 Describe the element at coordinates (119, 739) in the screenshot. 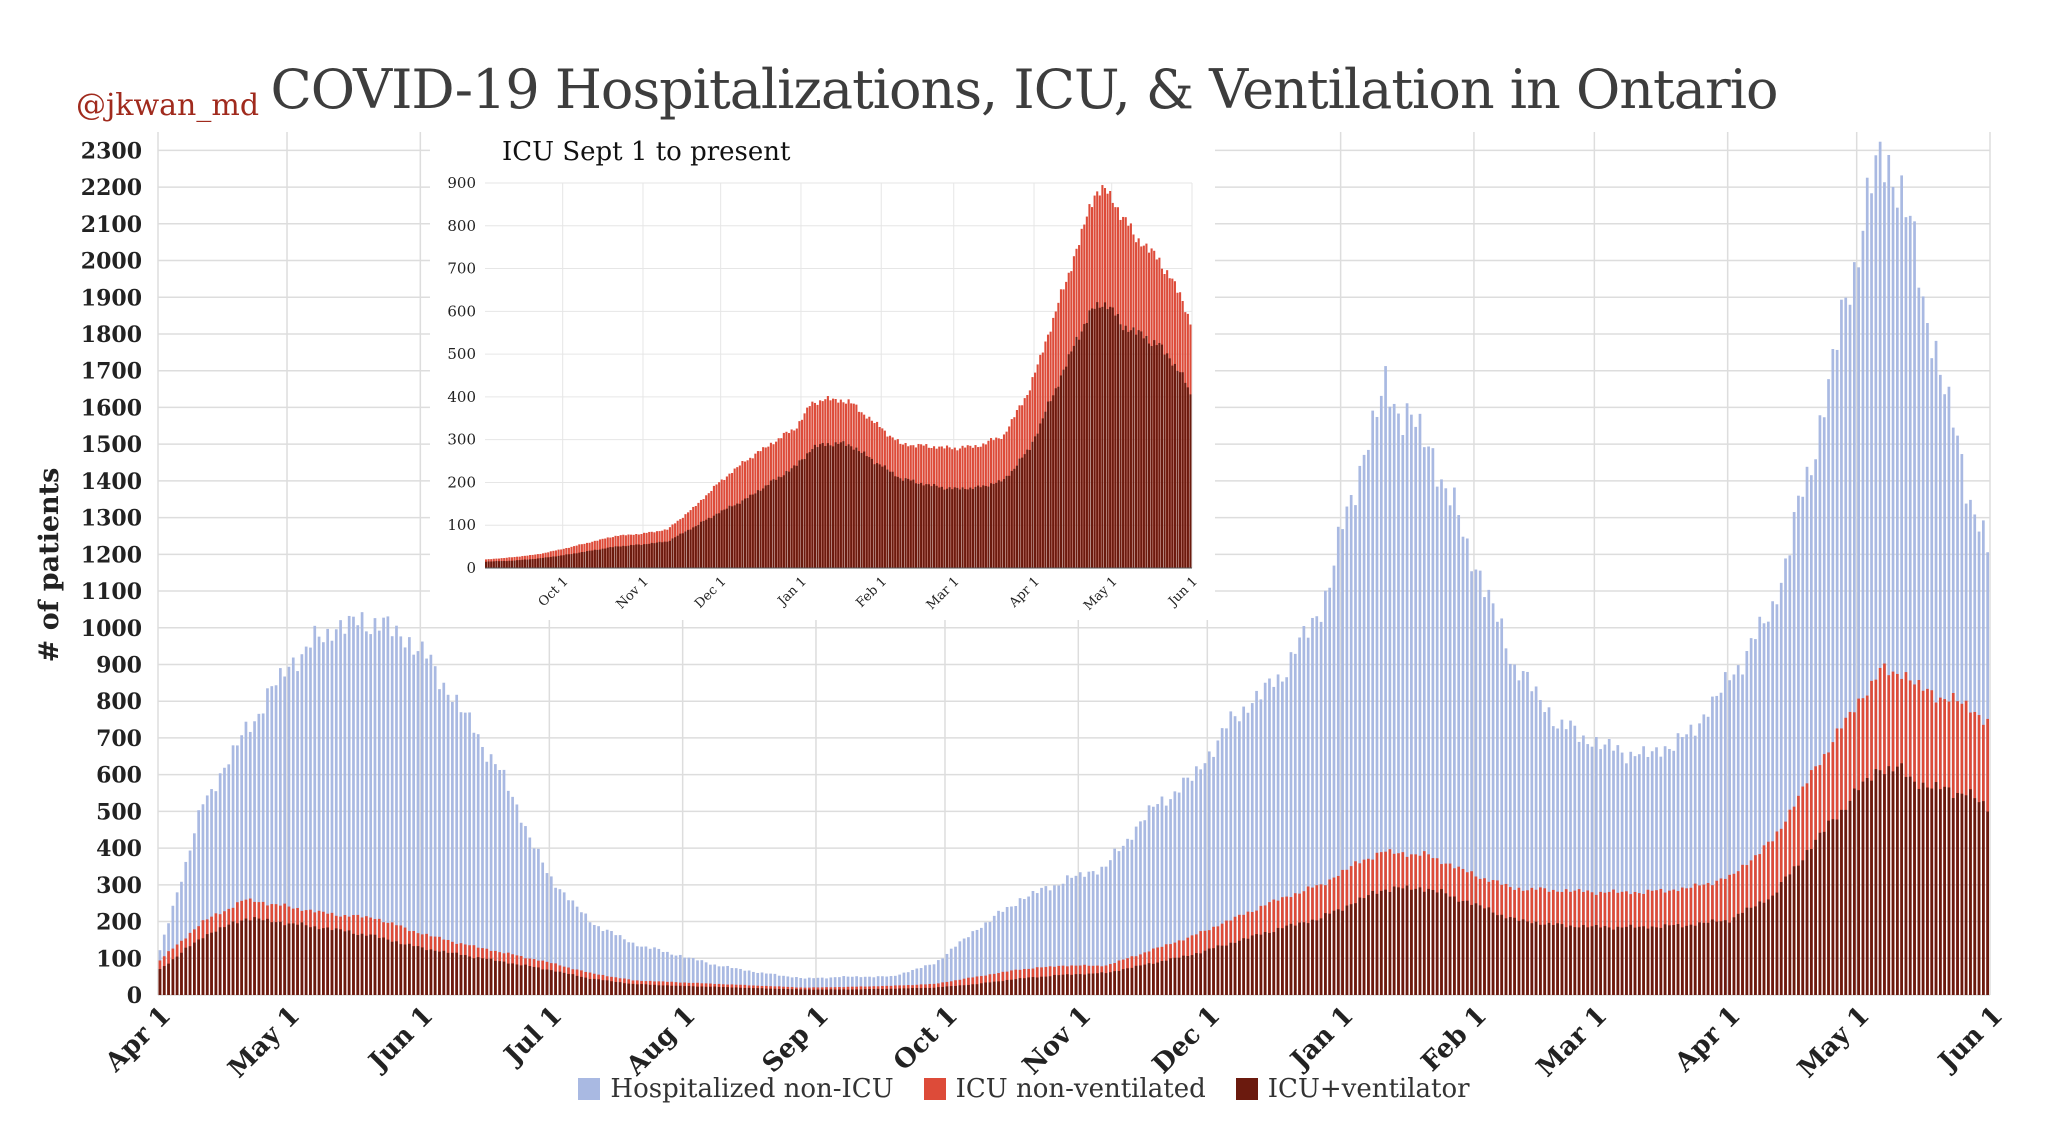

I see `y-tick-label: 700` at that location.